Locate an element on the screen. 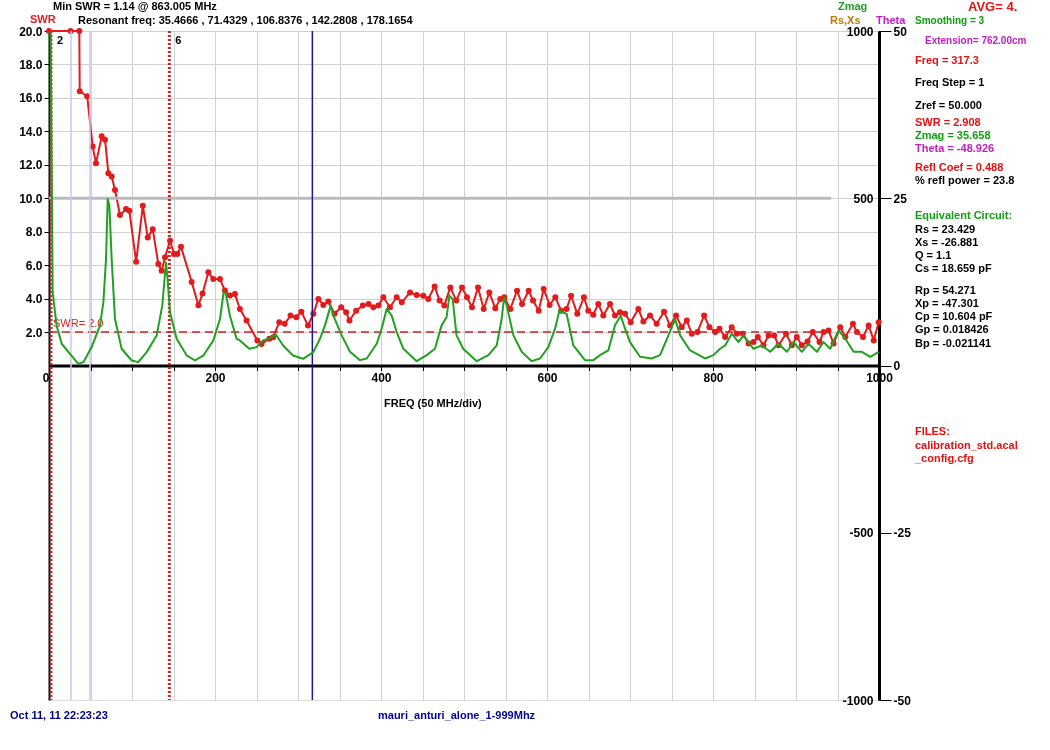 The height and width of the screenshot is (750, 1050). text: Bp = -0.021141 is located at coordinates (953, 343).